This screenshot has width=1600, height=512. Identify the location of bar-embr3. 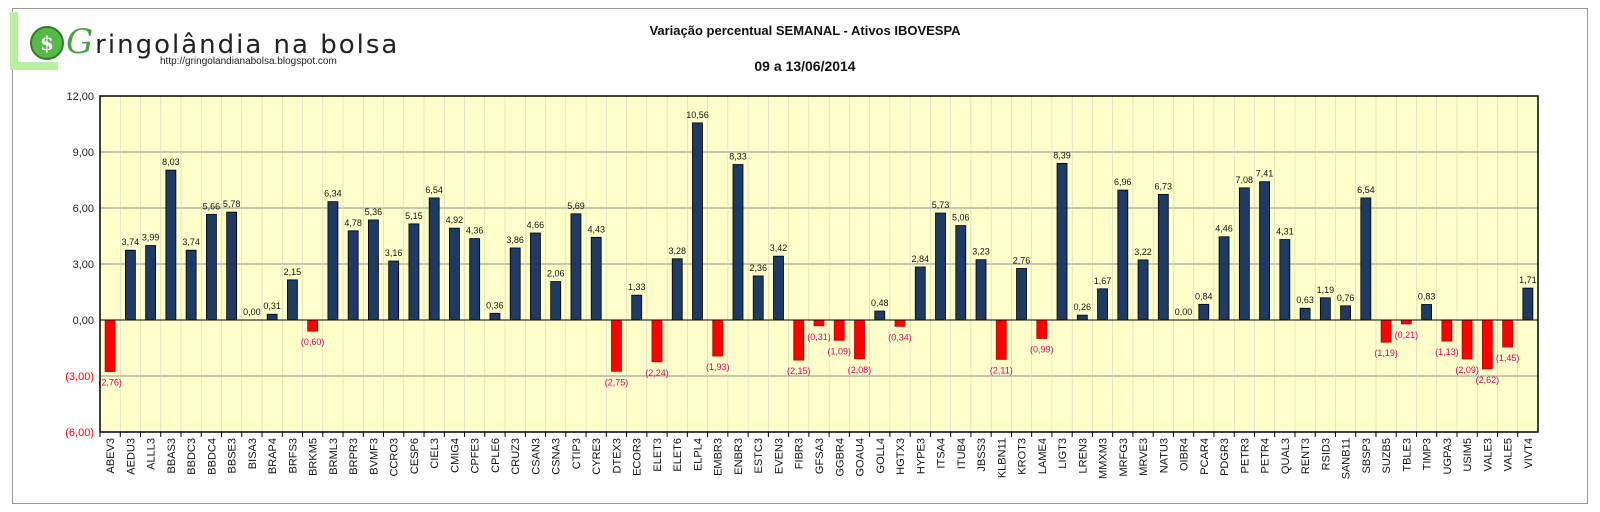
(718, 338).